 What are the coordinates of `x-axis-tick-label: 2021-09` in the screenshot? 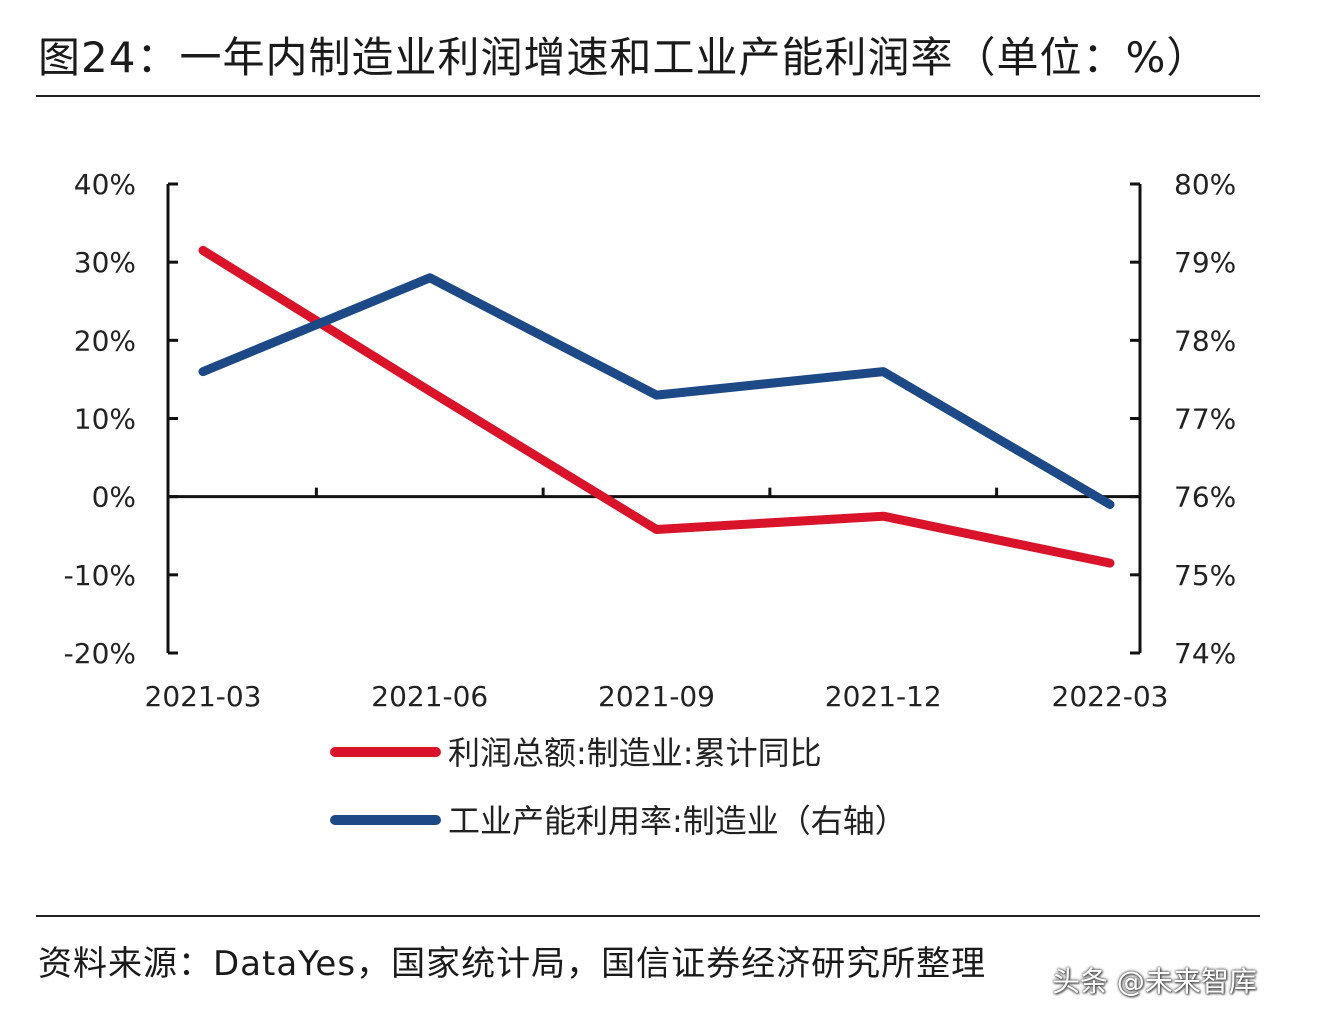 It's located at (656, 696).